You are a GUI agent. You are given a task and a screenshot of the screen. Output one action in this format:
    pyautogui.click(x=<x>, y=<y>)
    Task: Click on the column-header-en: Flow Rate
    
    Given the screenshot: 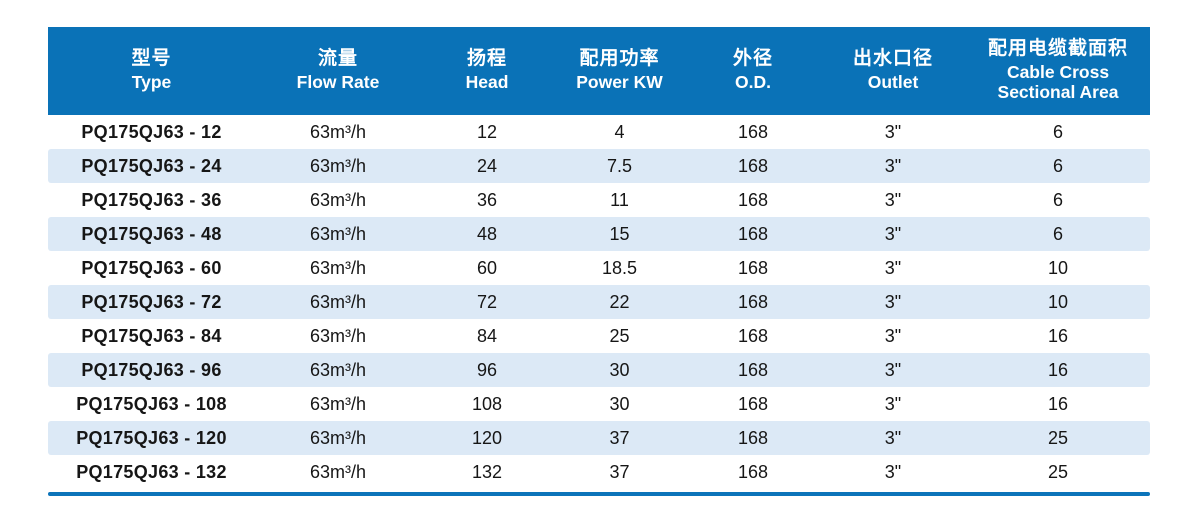 What is the action you would take?
    pyautogui.click(x=338, y=82)
    